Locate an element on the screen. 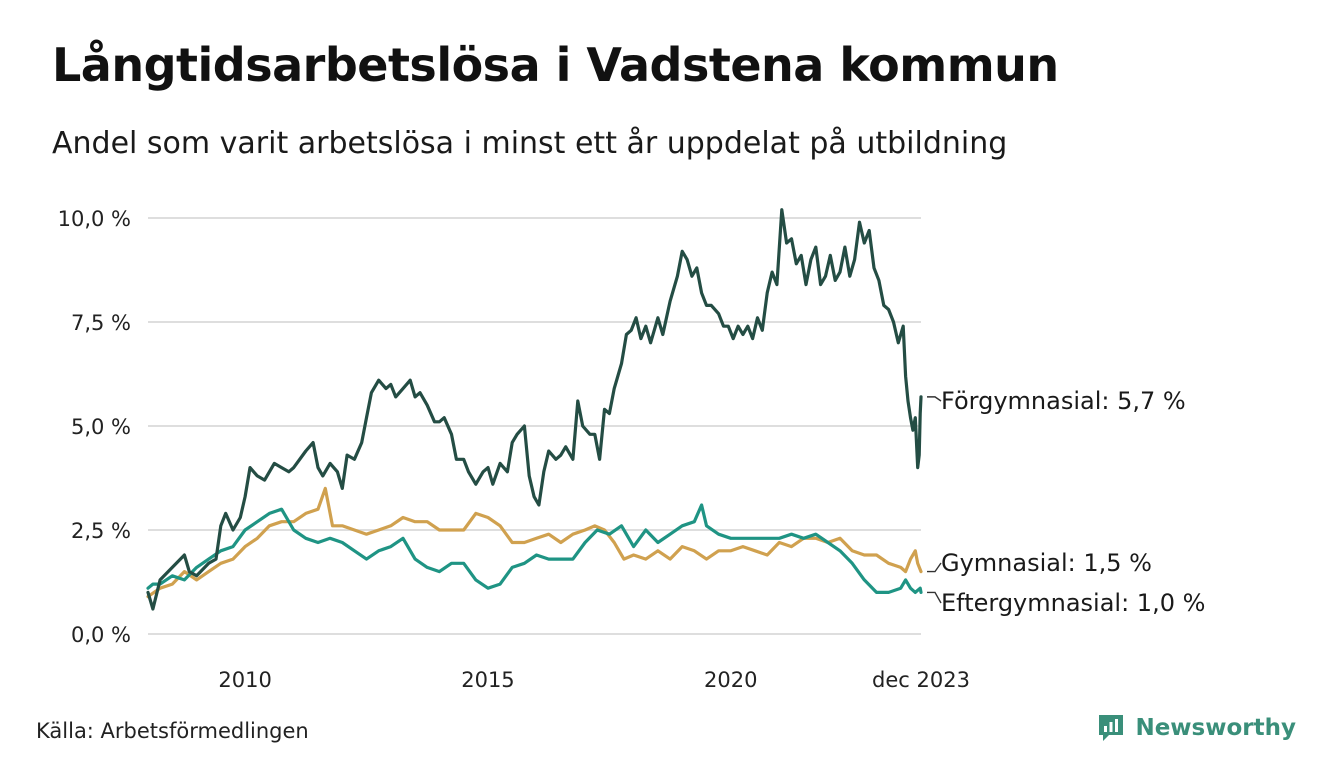 This screenshot has height=780, width=1340. brand-name: Newsworthy is located at coordinates (1215, 728).